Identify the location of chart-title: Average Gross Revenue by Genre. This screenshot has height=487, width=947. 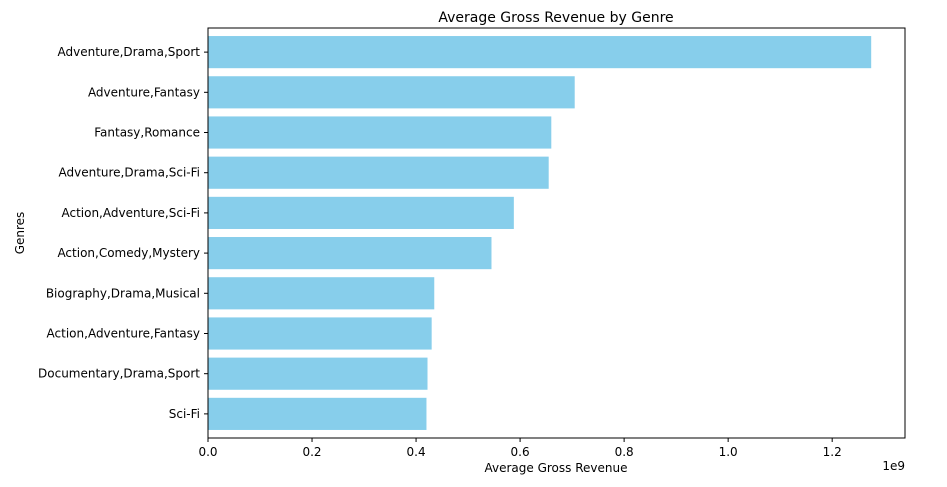
(555, 18).